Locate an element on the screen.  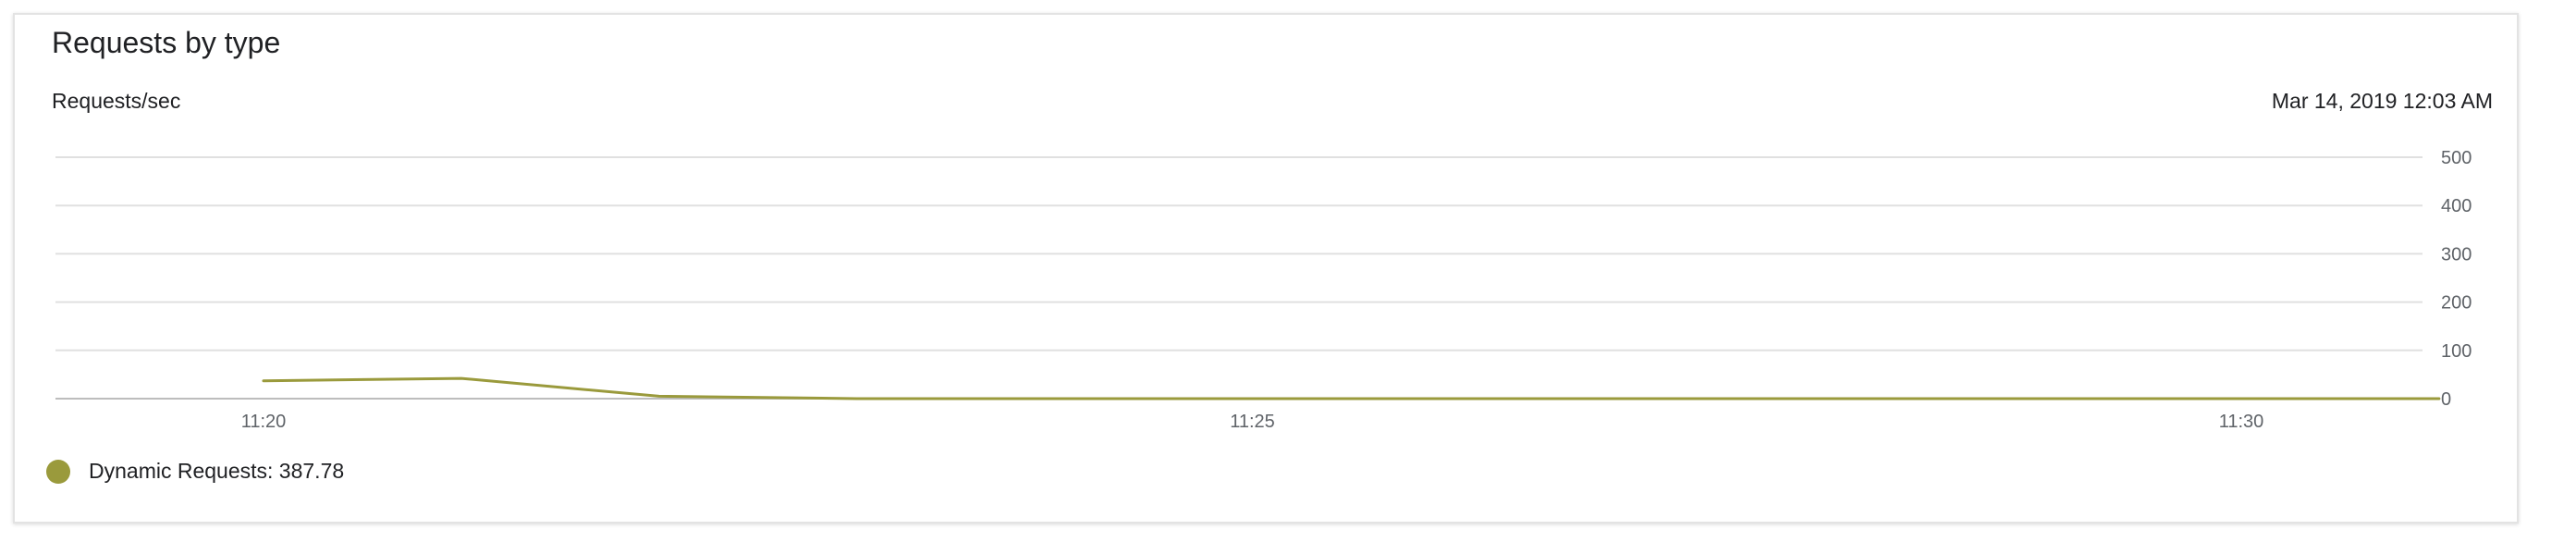
y-tick-label-100: 100 is located at coordinates (2456, 351).